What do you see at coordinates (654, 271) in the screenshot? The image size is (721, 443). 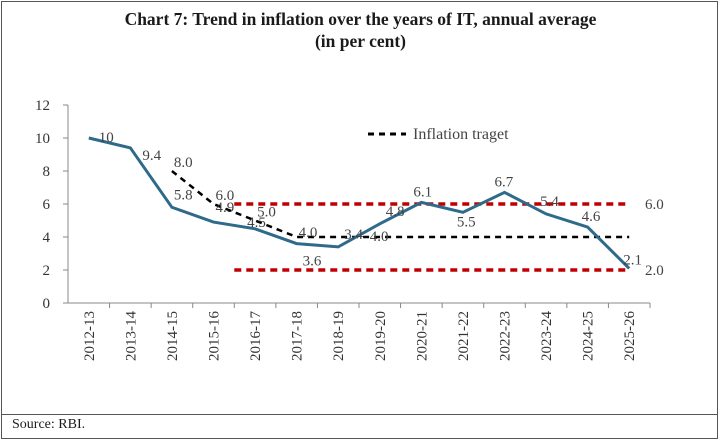 I see `lower-tolerance-label: 2.0` at bounding box center [654, 271].